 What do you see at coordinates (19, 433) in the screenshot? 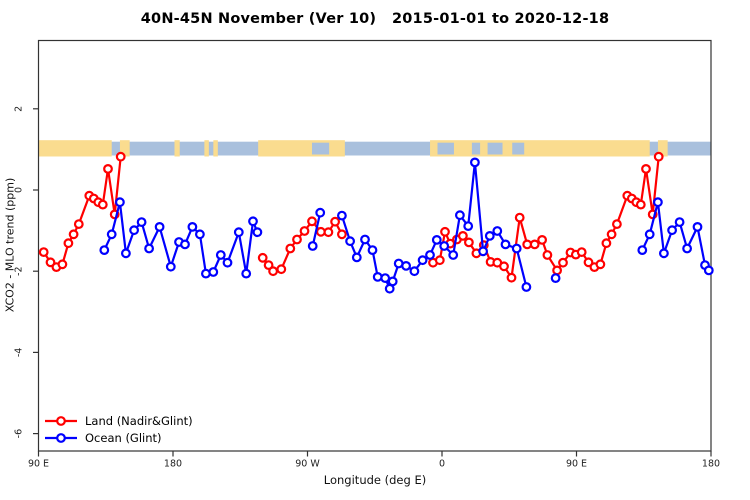
I see `y-tick-label: -6` at bounding box center [19, 433].